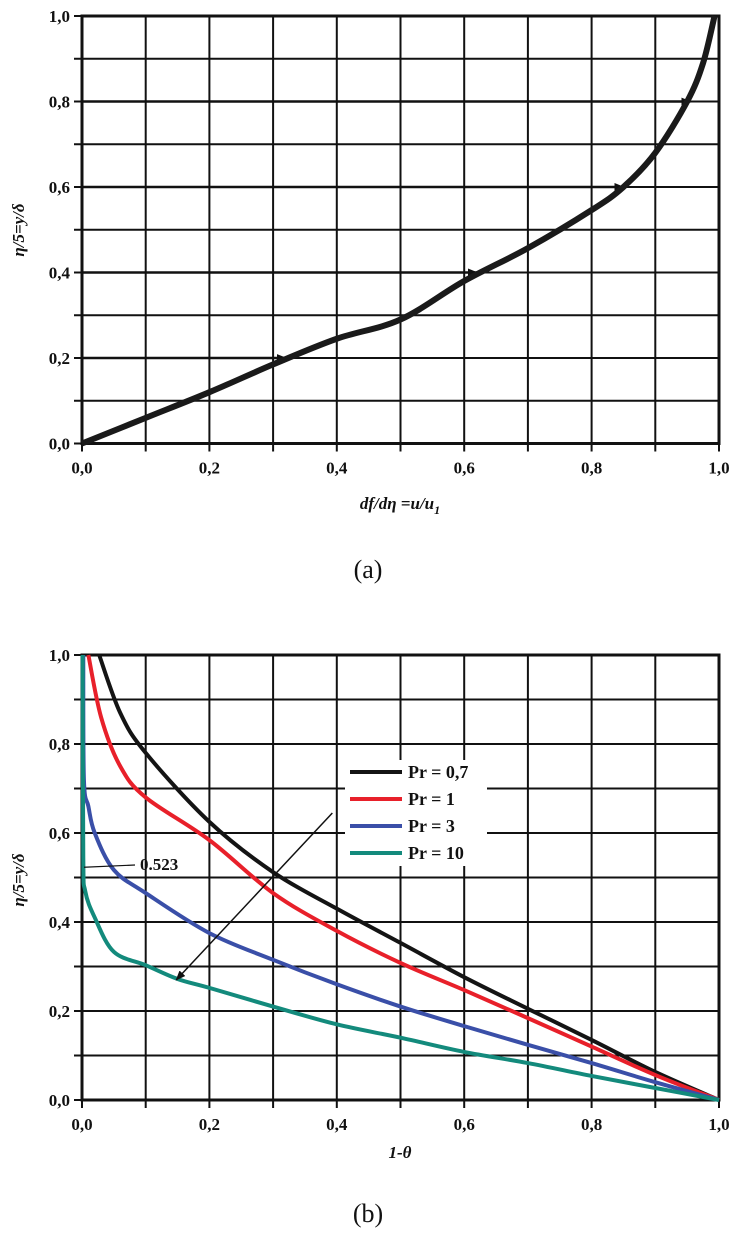  I want to click on chart-b-y-tick-label: 0,0, so click(59, 1100).